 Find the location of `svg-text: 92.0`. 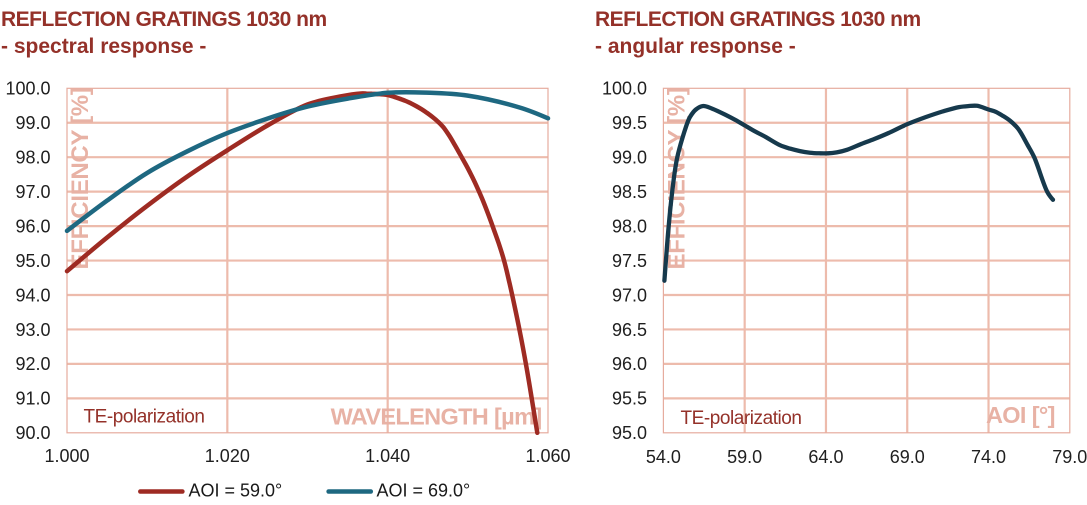

svg-text: 92.0 is located at coordinates (32, 364).